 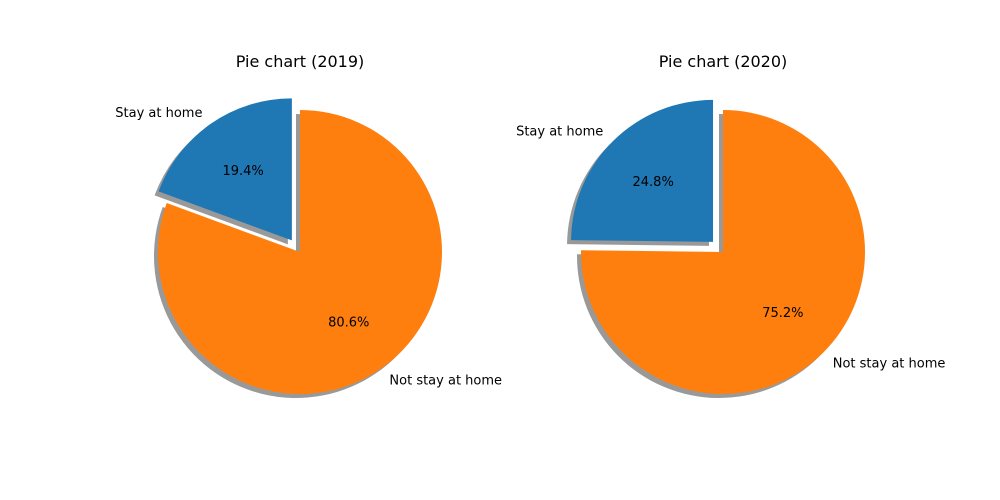 What do you see at coordinates (782, 313) in the screenshot?
I see `pie-slice-percent-label: 75.2%` at bounding box center [782, 313].